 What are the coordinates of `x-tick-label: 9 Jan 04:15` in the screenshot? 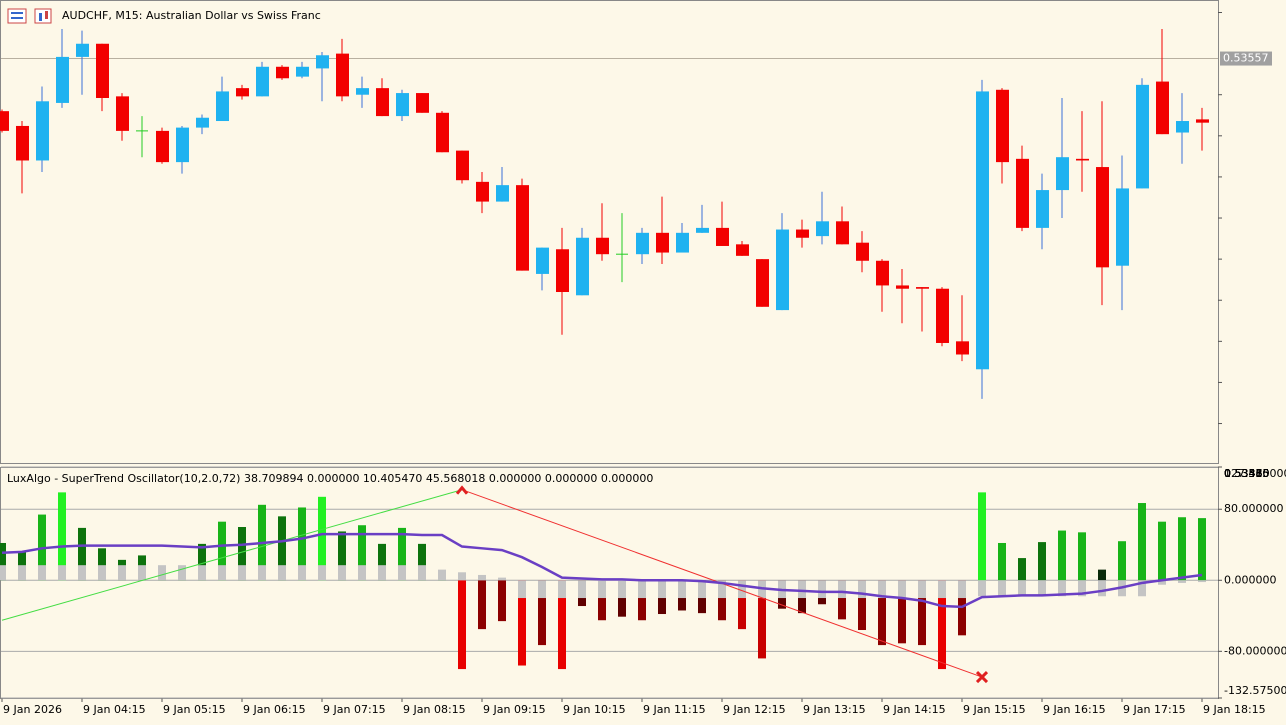 It's located at (114, 709).